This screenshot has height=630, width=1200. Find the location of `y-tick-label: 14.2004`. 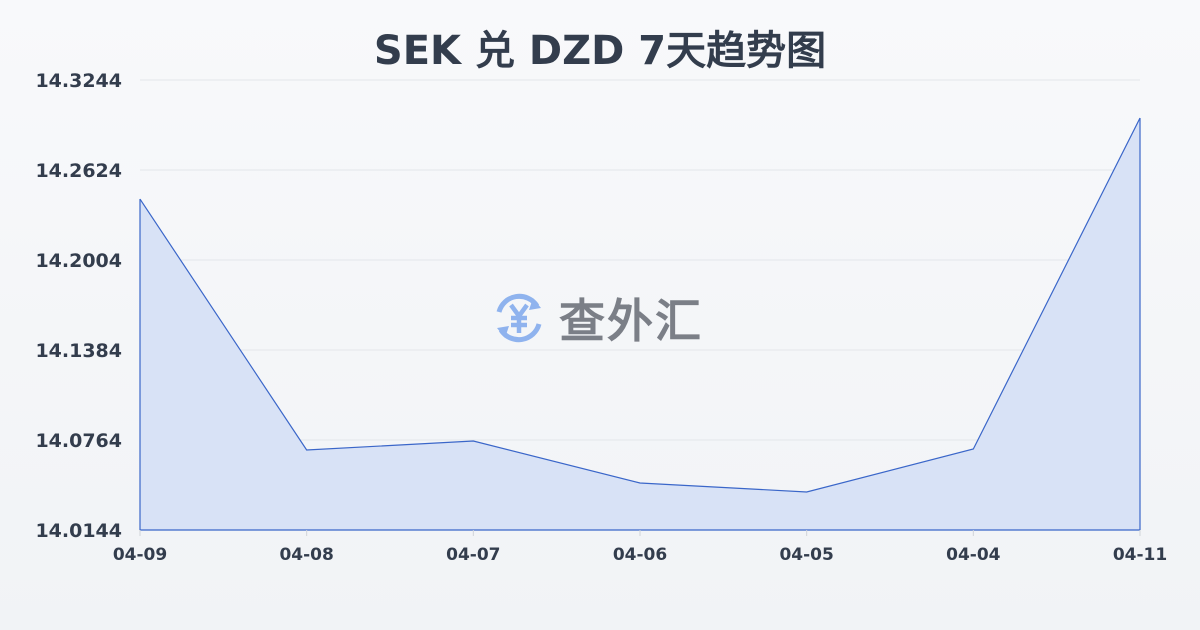

y-tick-label: 14.2004 is located at coordinates (78, 261).